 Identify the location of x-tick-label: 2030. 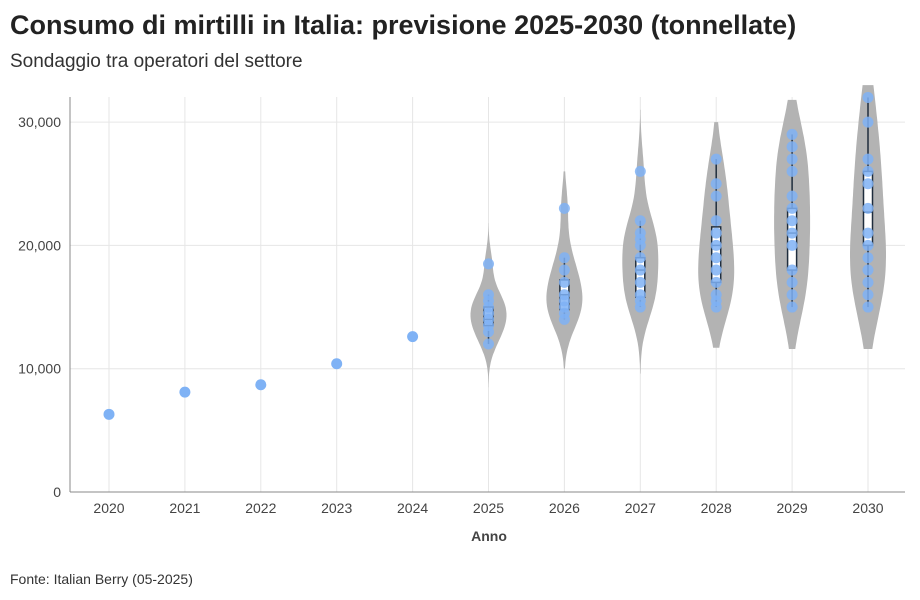
(867, 508).